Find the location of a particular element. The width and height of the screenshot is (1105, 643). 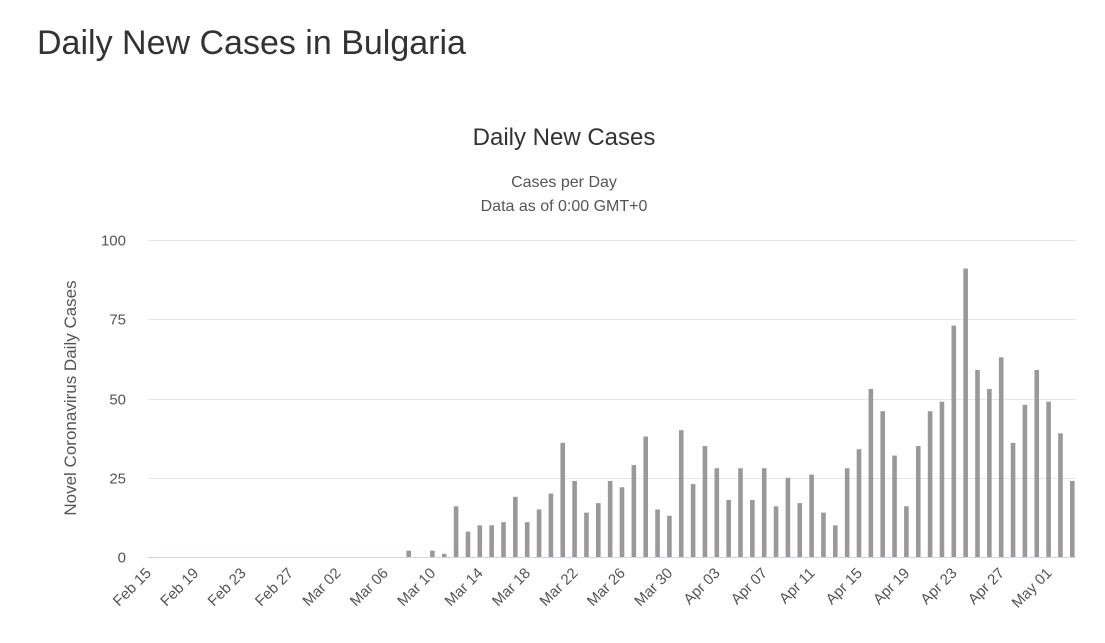

x-tick-label: Apr 23 is located at coordinates (938, 586).